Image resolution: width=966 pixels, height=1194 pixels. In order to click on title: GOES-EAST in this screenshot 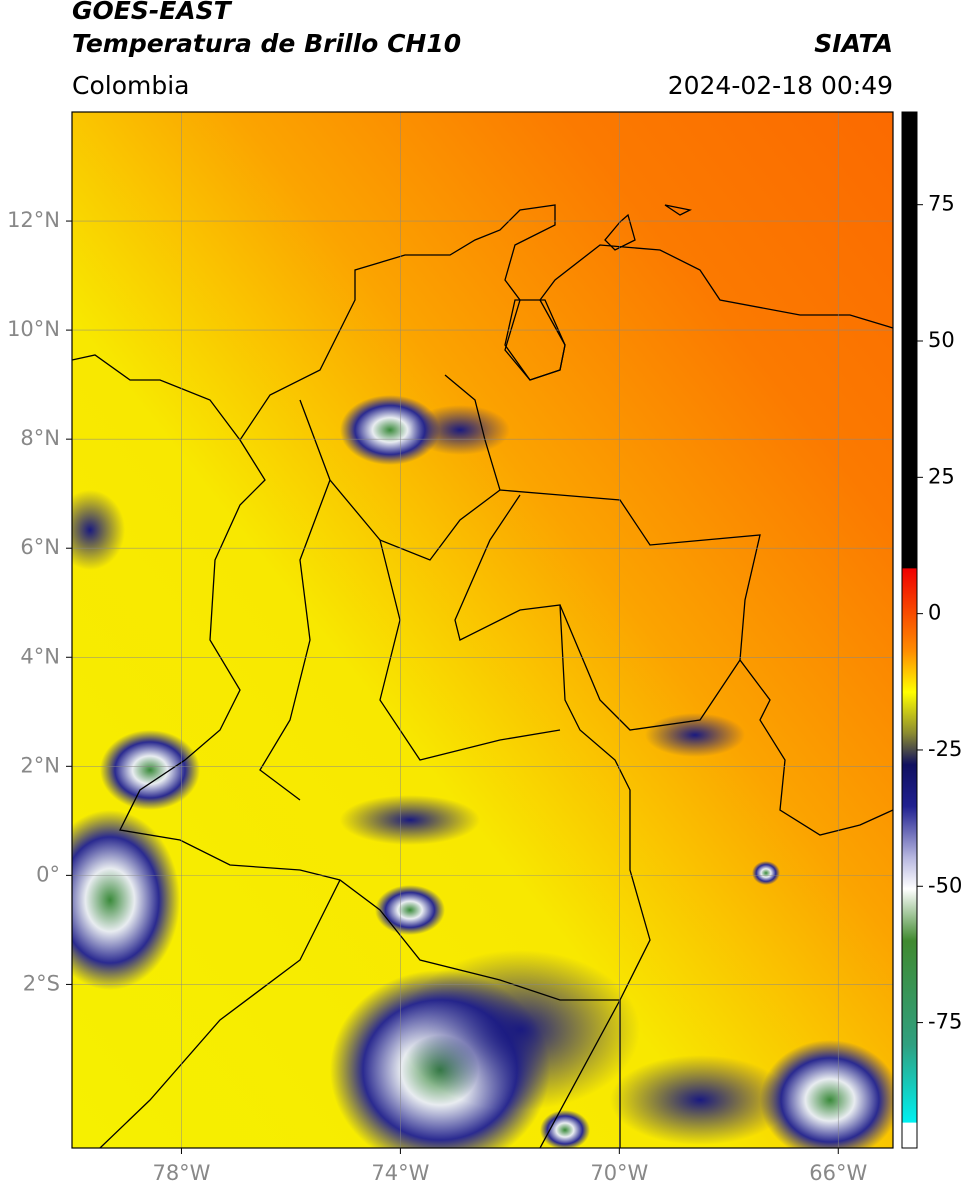, I will do `click(152, 12)`.